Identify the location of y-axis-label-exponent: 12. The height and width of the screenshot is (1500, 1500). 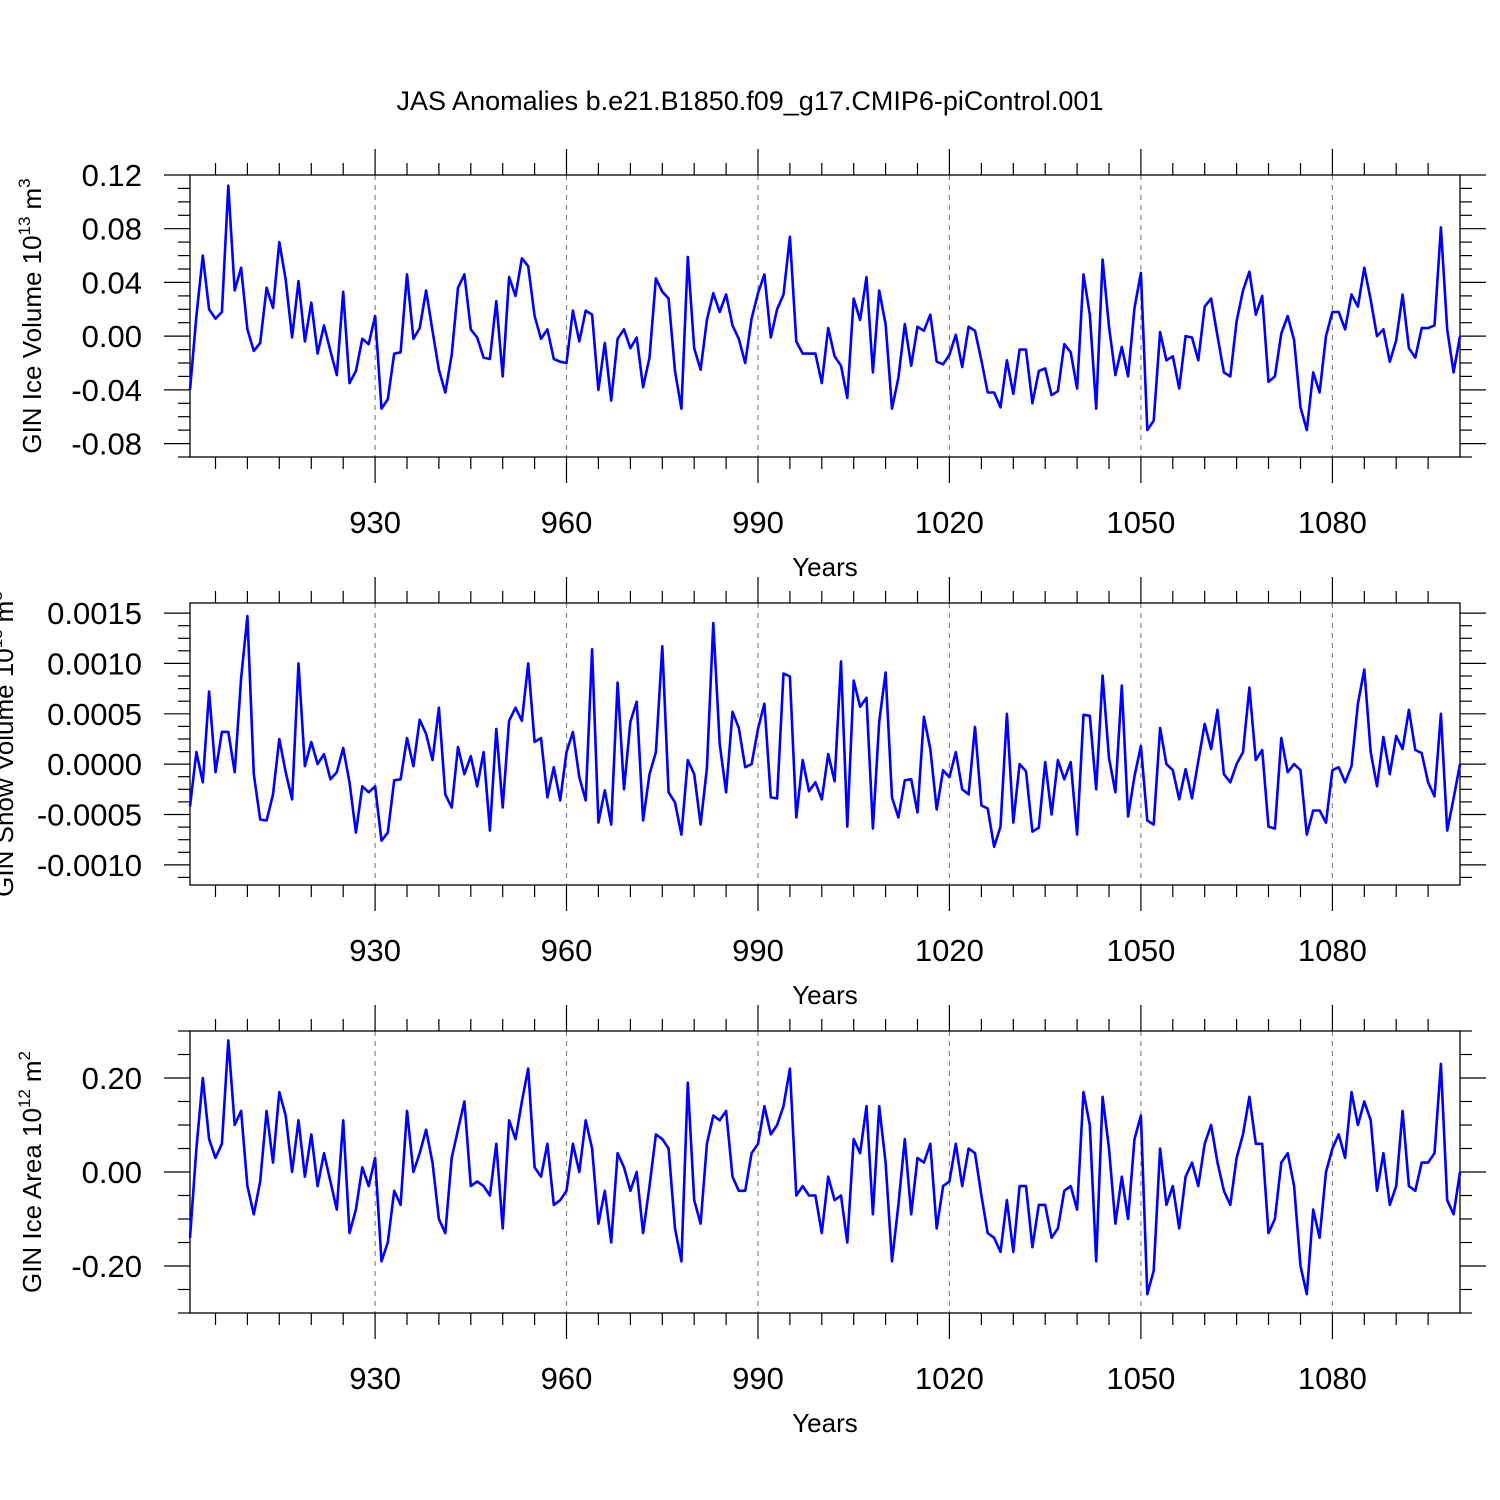
(24, 1098).